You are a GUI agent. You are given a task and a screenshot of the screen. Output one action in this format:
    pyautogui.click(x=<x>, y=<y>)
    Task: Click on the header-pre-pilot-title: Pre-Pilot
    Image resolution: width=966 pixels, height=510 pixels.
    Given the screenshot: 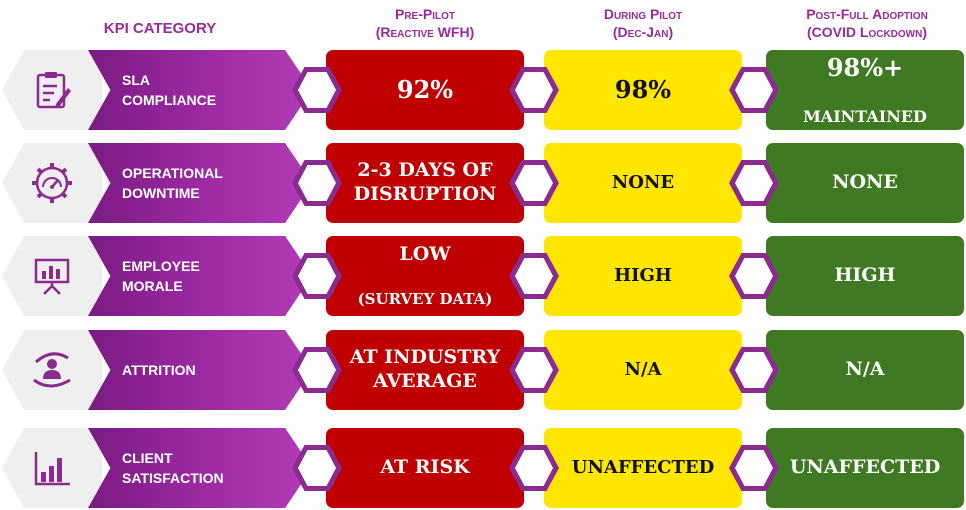 What is the action you would take?
    pyautogui.click(x=424, y=14)
    